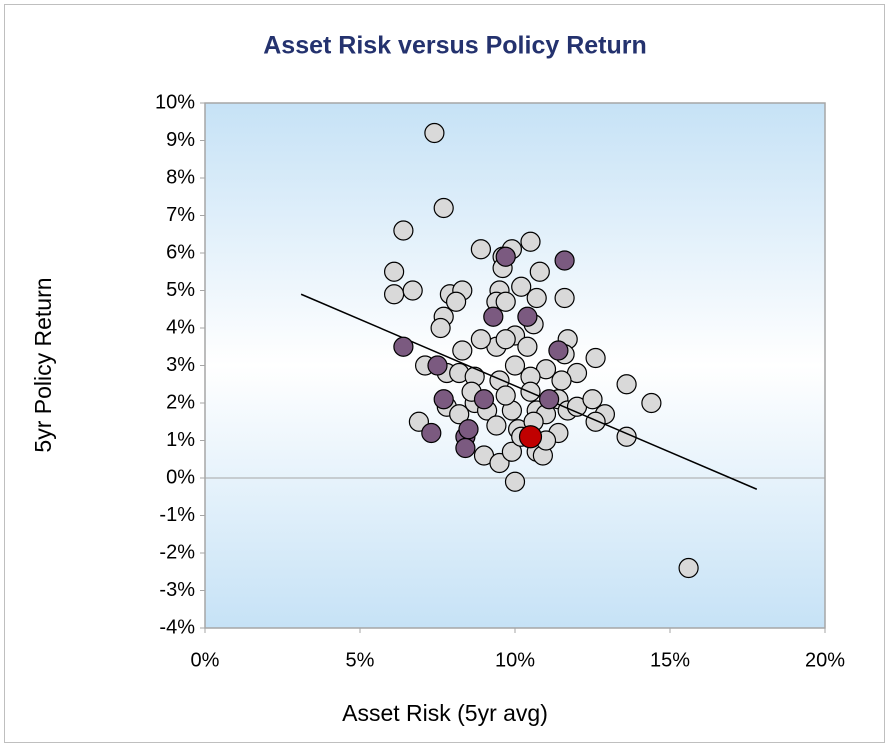  Describe the element at coordinates (177, 552) in the screenshot. I see `y-tick-label: -2%` at that location.